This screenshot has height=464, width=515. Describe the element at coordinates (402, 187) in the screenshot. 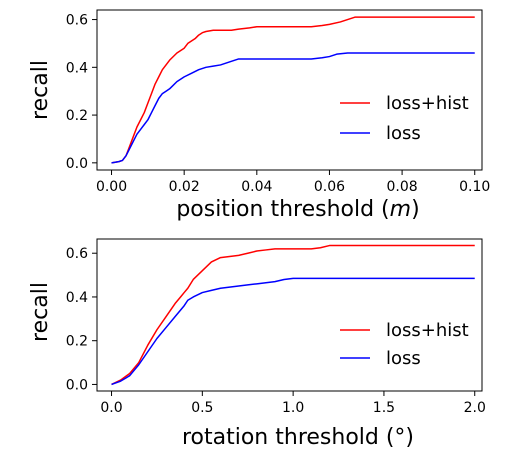

I see `position-xtick-label: 0.08` at that location.